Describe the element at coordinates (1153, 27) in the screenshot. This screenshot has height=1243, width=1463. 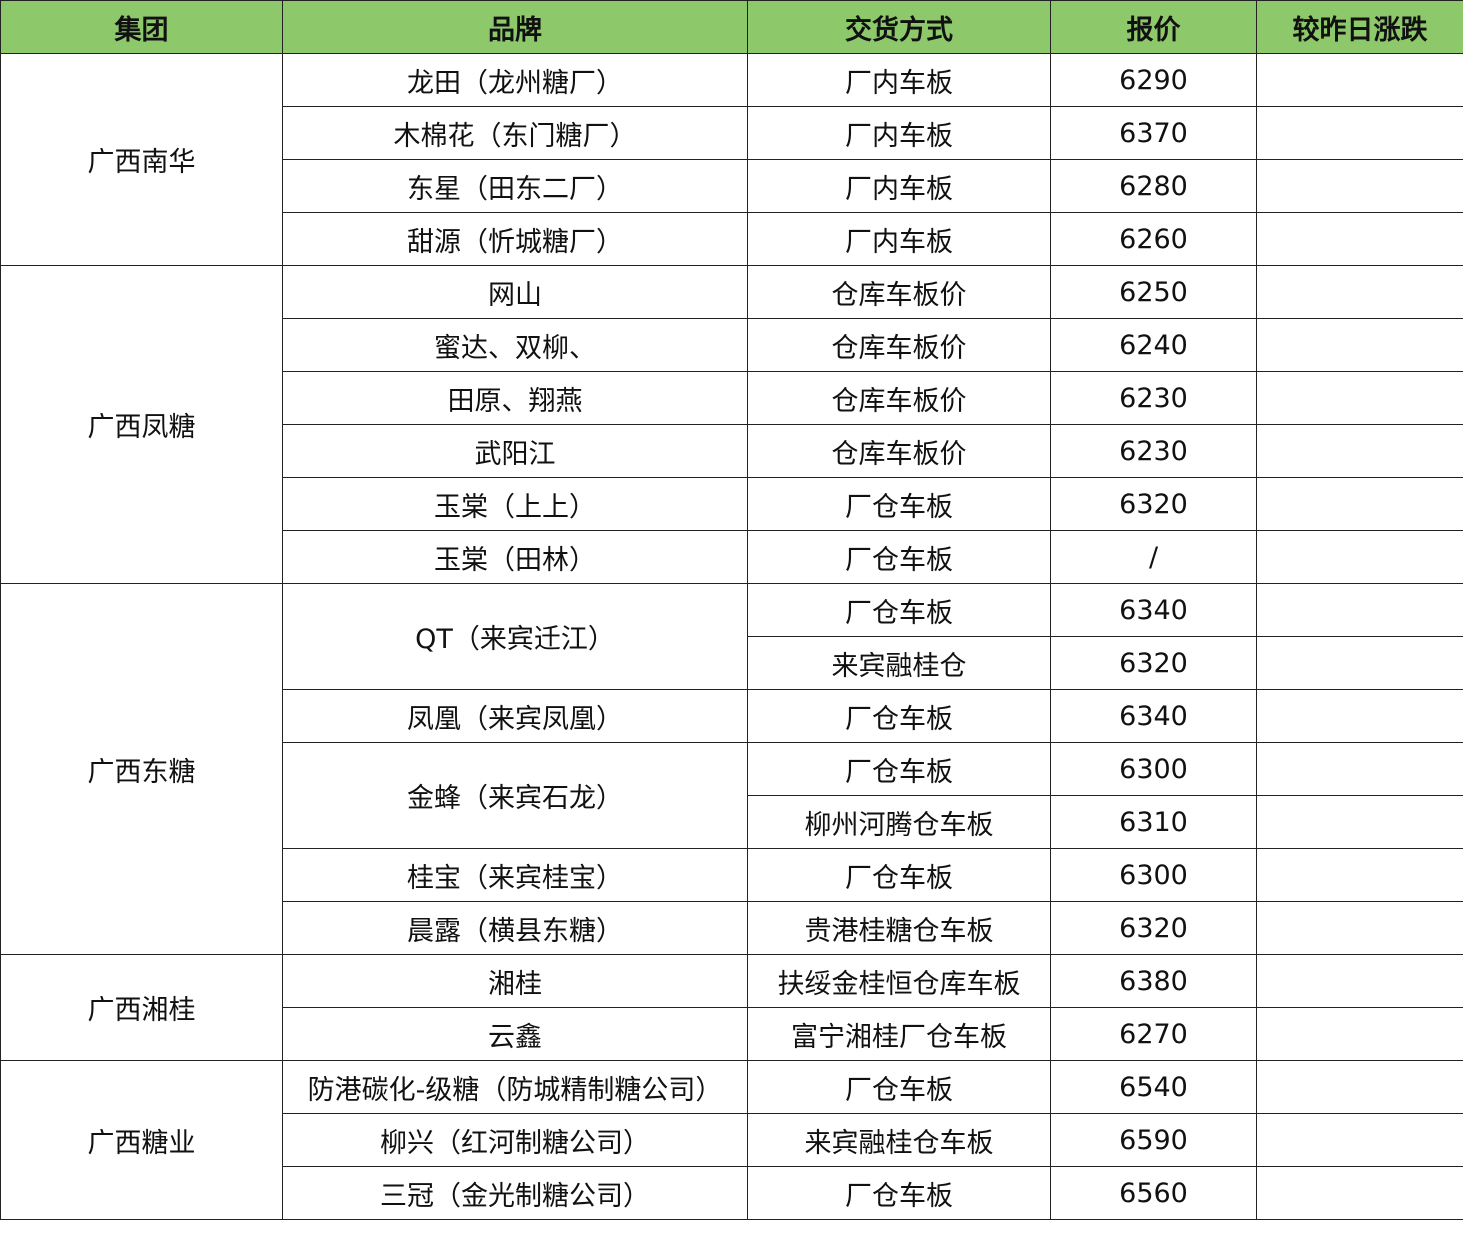
I see `header-price: 报价` at that location.